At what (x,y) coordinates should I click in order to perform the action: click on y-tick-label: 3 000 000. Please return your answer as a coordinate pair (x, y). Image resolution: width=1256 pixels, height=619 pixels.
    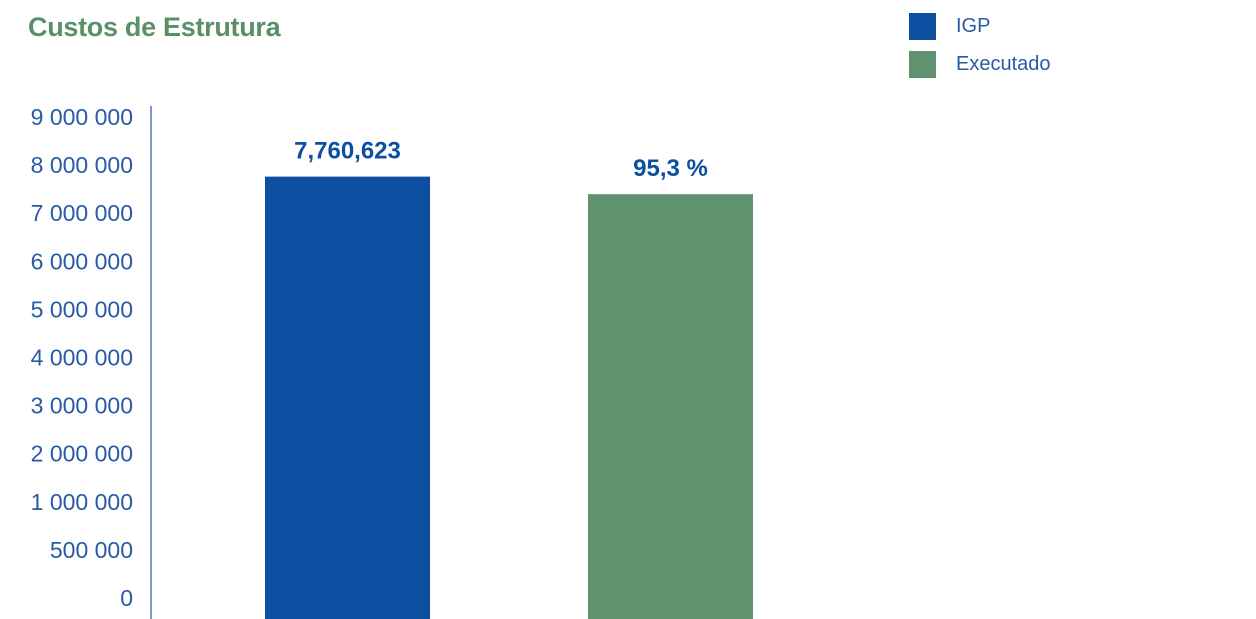
    Looking at the image, I should click on (82, 406).